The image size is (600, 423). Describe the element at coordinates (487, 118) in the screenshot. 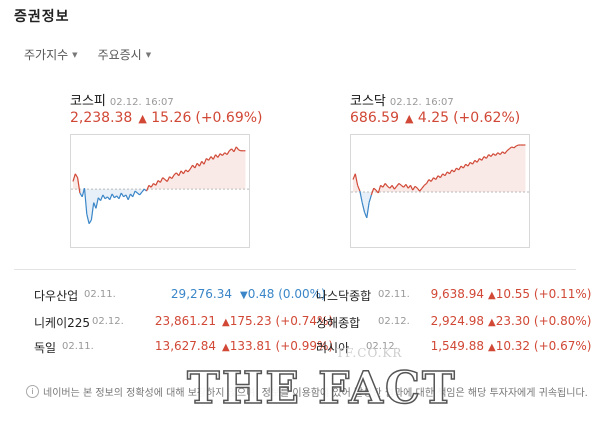

I see `kosdaq-percent: (+0.62%)` at that location.